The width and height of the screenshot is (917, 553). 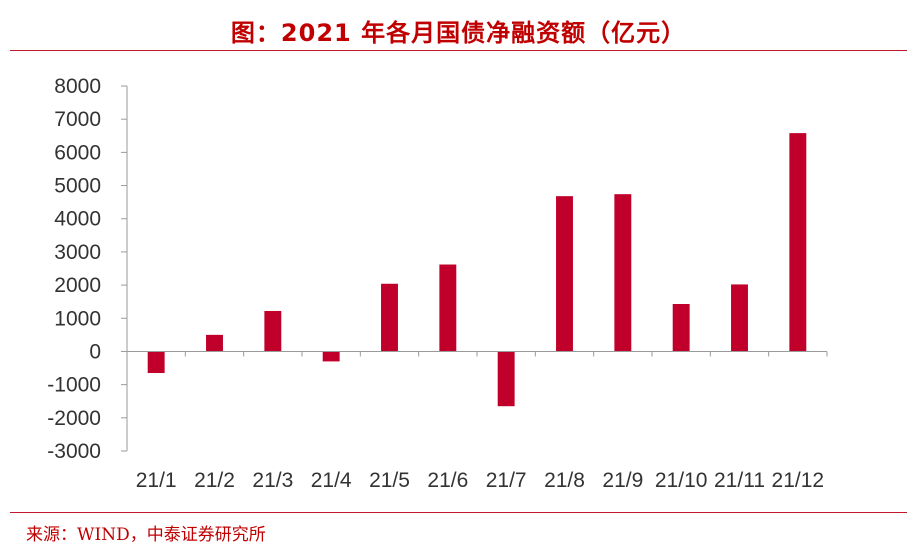 I want to click on y-tick-label: 6000, so click(x=77, y=152).